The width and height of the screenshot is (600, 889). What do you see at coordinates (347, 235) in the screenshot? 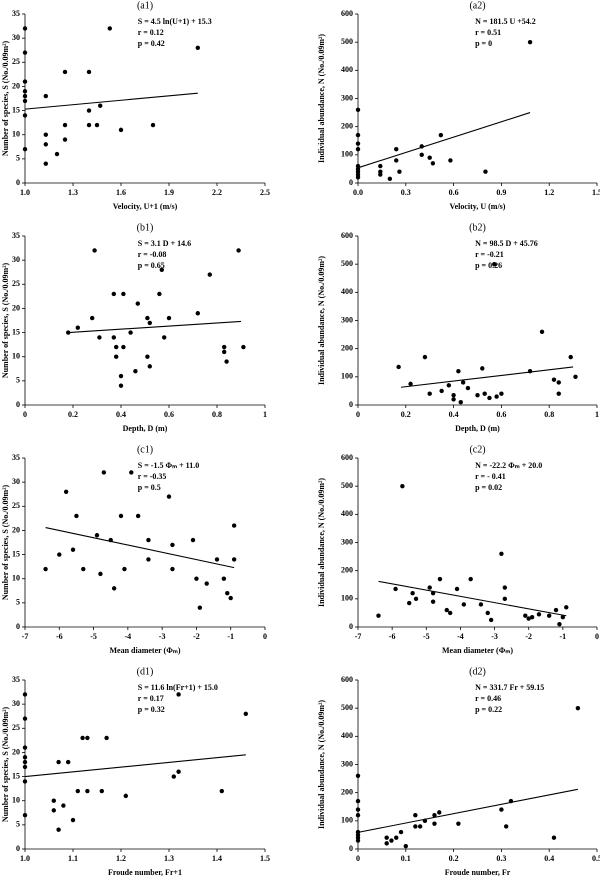
I see `y-tick-label: 600` at bounding box center [347, 235].